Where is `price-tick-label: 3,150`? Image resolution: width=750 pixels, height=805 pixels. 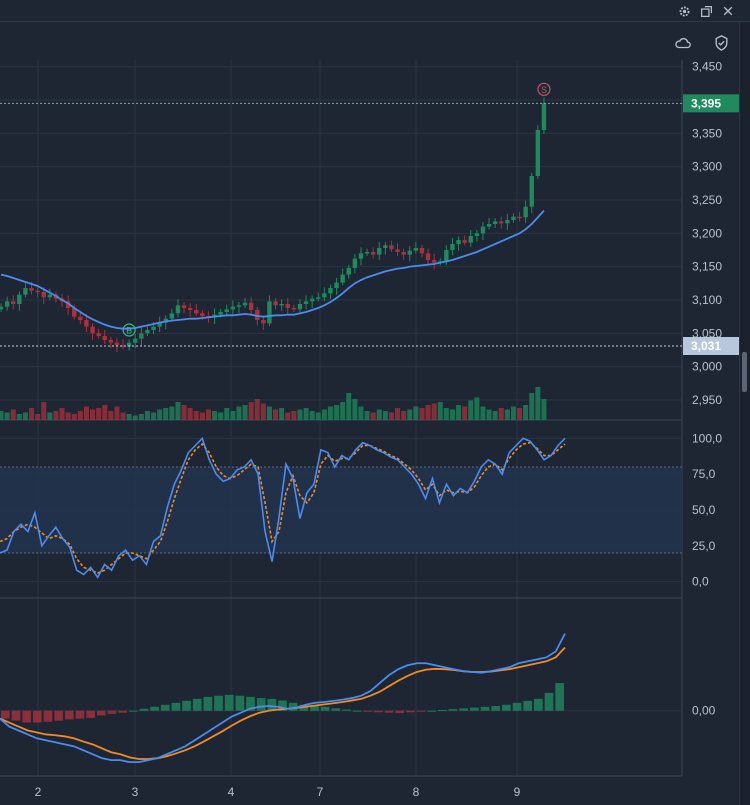 price-tick-label: 3,150 is located at coordinates (707, 267).